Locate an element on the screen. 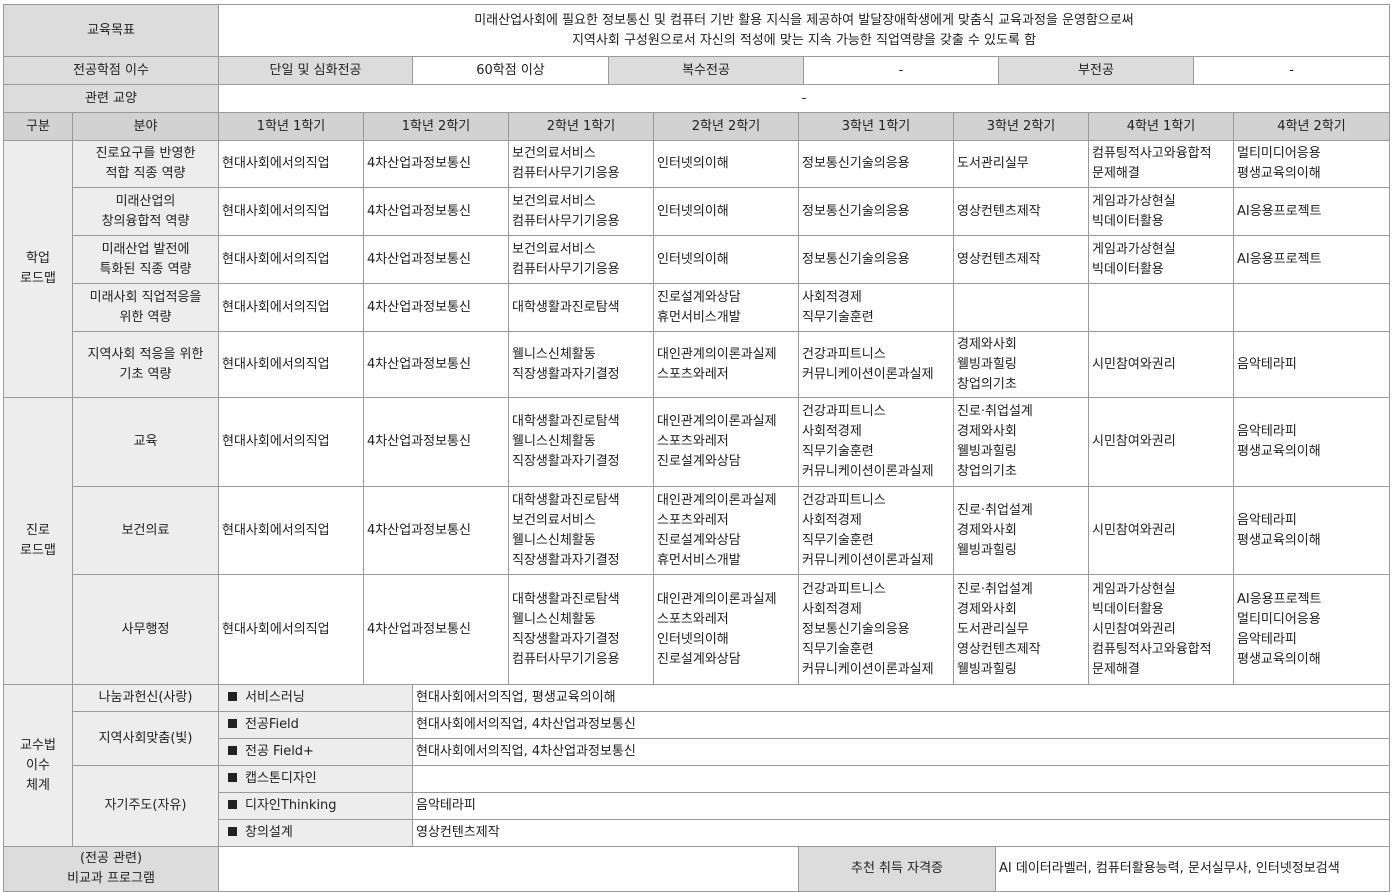 Image resolution: width=1395 pixels, height=892 pixels. text-line: 휴먼서비스개발 is located at coordinates (699, 560).